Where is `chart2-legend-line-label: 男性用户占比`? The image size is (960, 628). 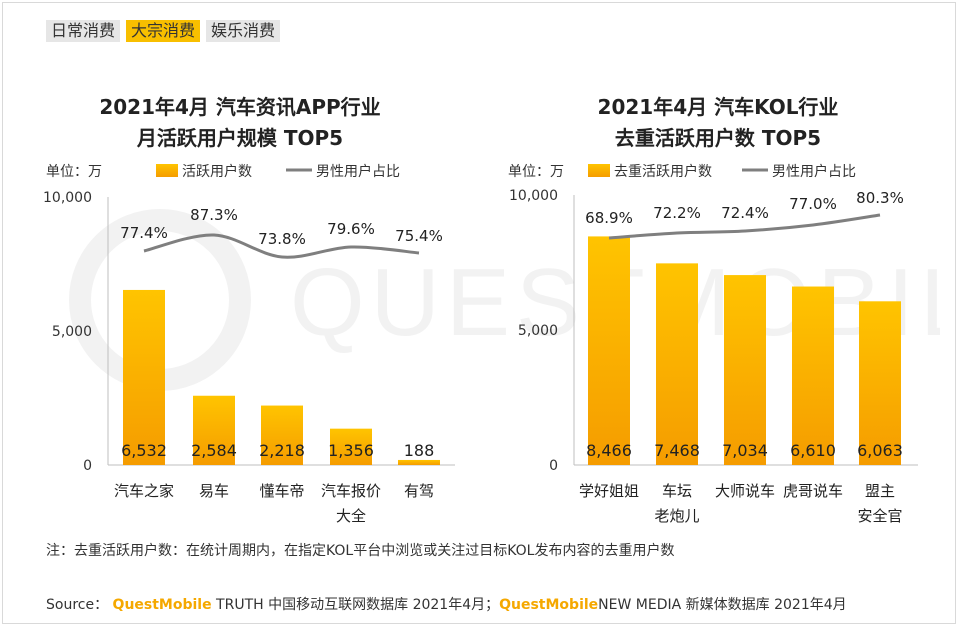 chart2-legend-line-label: 男性用户占比 is located at coordinates (814, 171).